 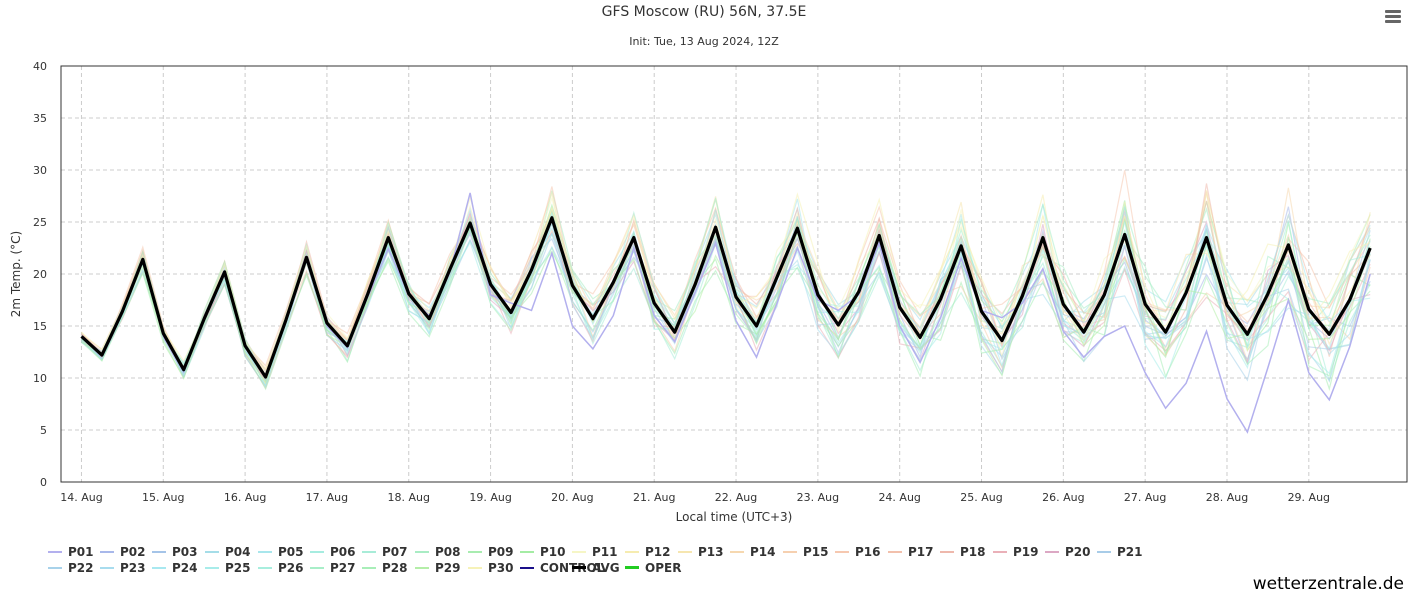 What do you see at coordinates (734, 517) in the screenshot?
I see `x-axis-label: Local time (UTC+3)` at bounding box center [734, 517].